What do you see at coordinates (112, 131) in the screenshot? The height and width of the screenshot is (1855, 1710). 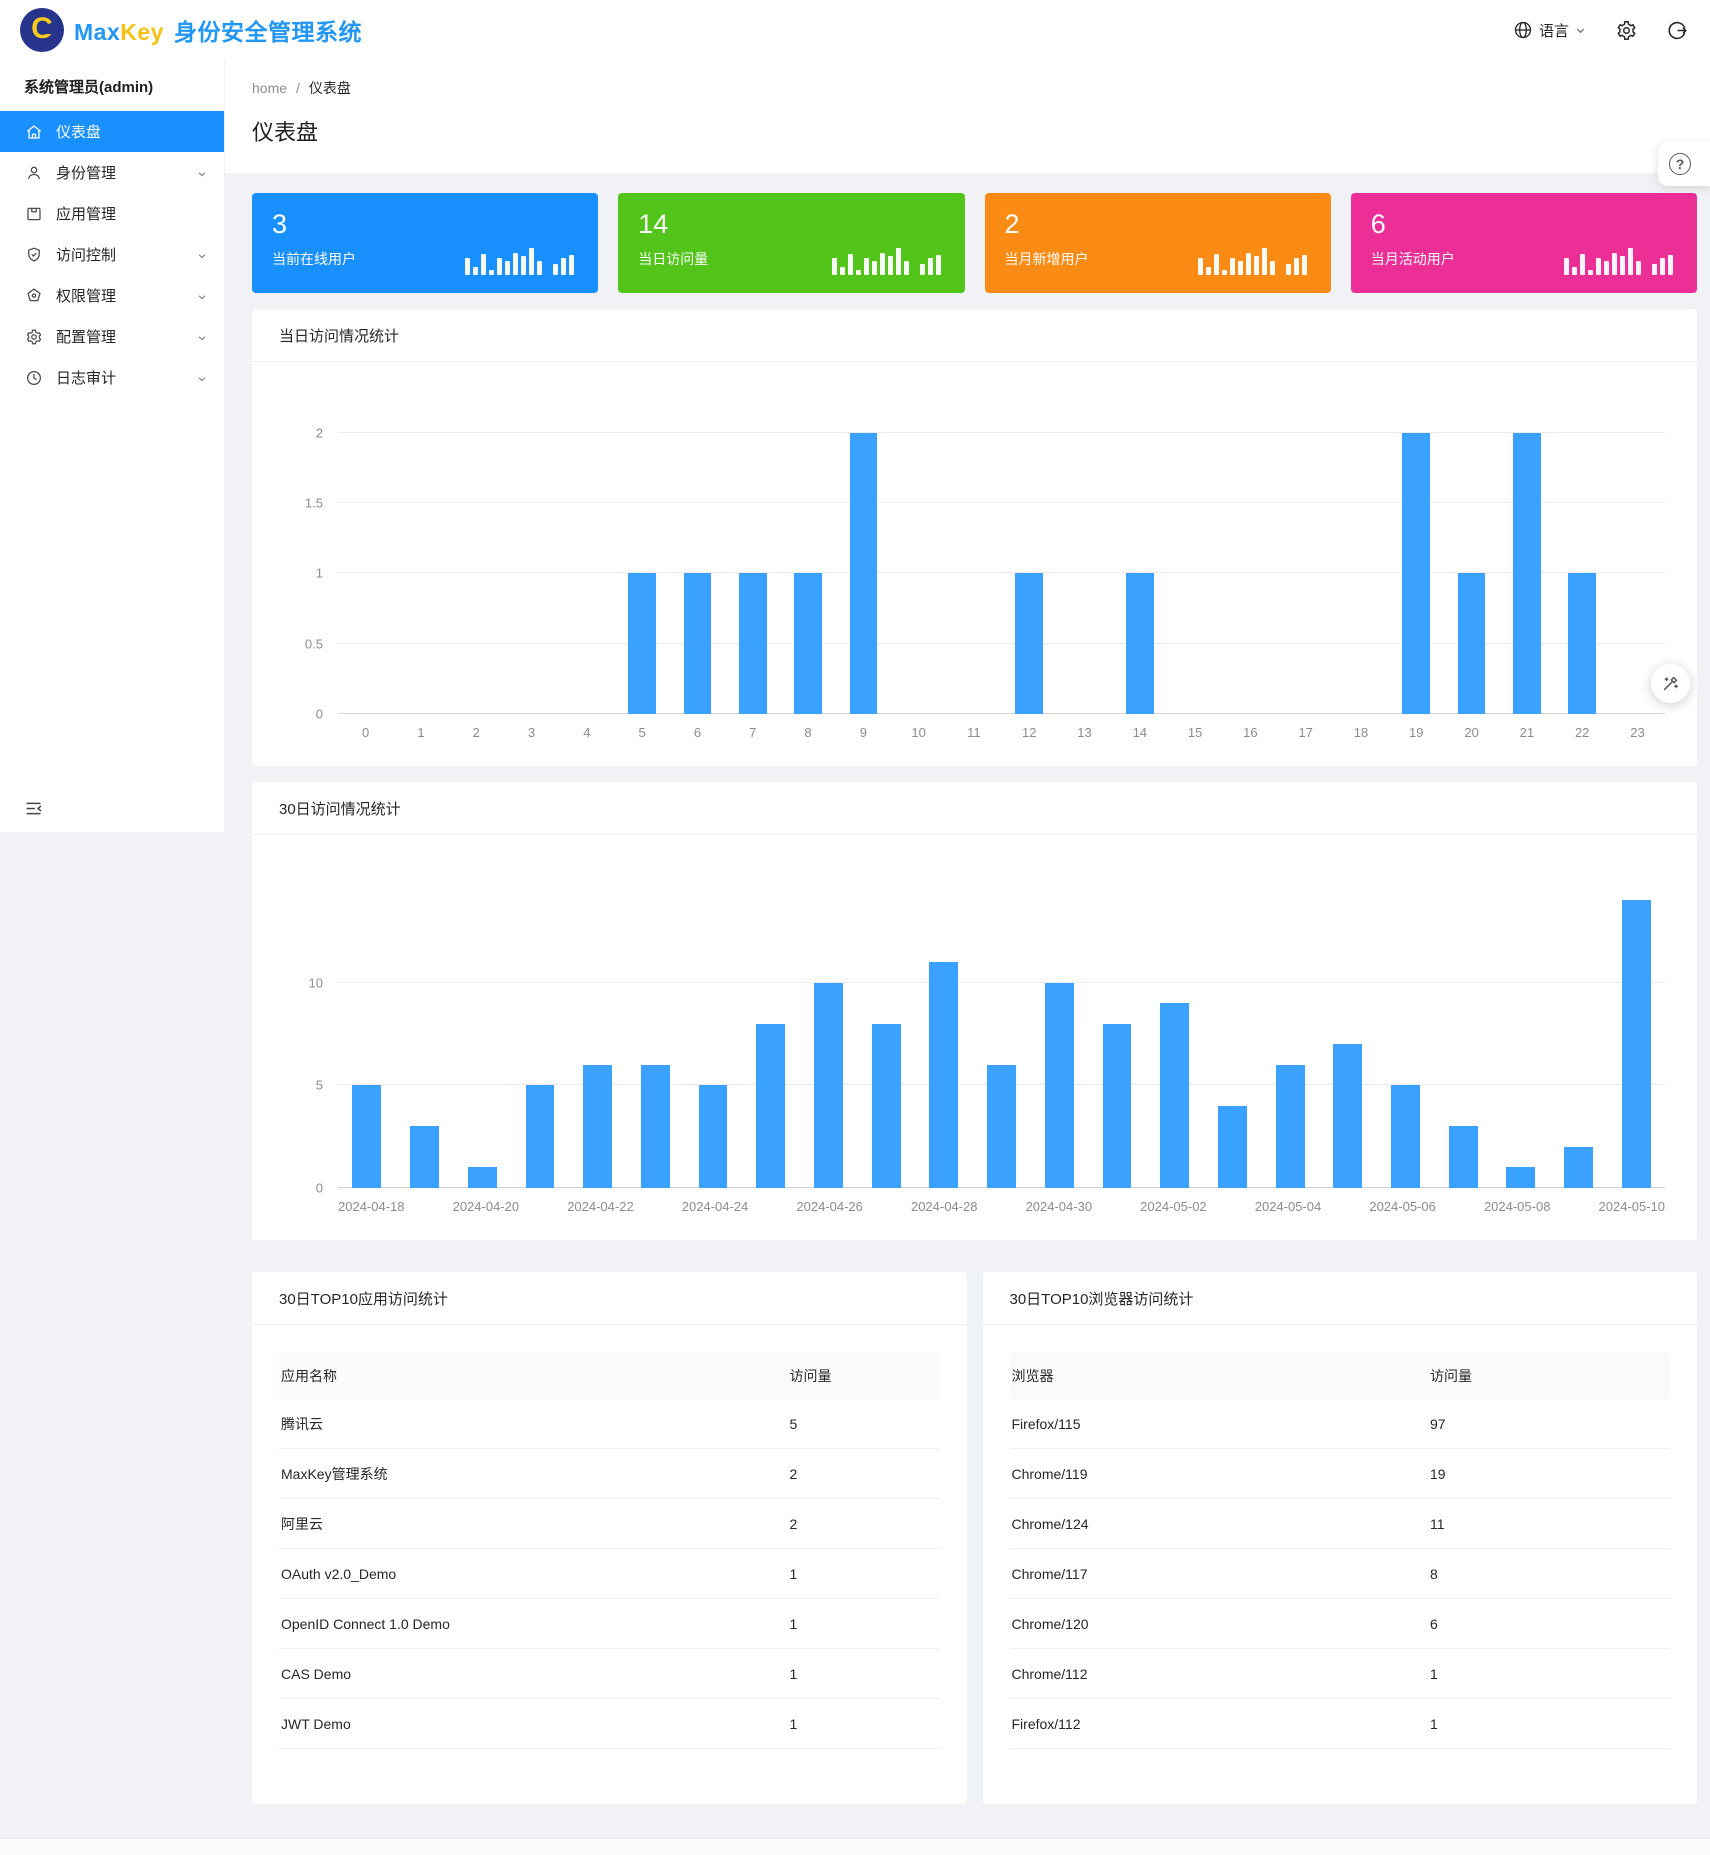 I see `sidebar-item-dashboard: 仪表盘` at bounding box center [112, 131].